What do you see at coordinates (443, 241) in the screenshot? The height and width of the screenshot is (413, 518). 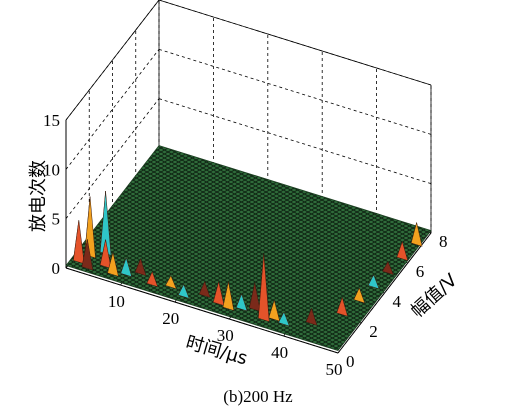 I see `y-tick-label: 8` at bounding box center [443, 241].